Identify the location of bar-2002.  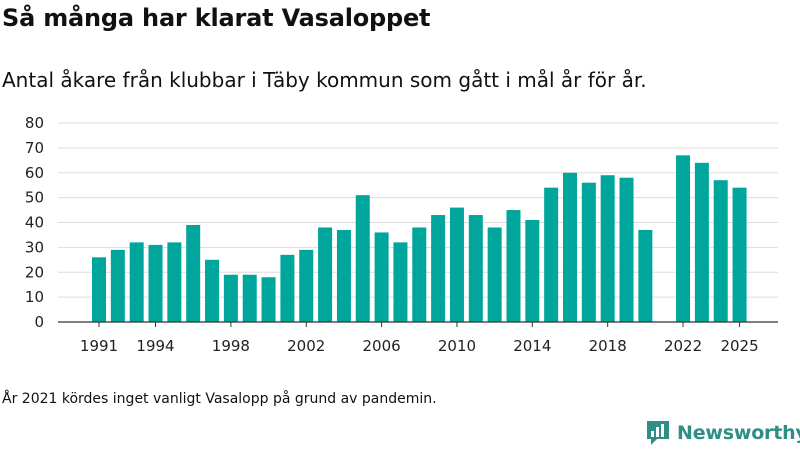
(306, 285).